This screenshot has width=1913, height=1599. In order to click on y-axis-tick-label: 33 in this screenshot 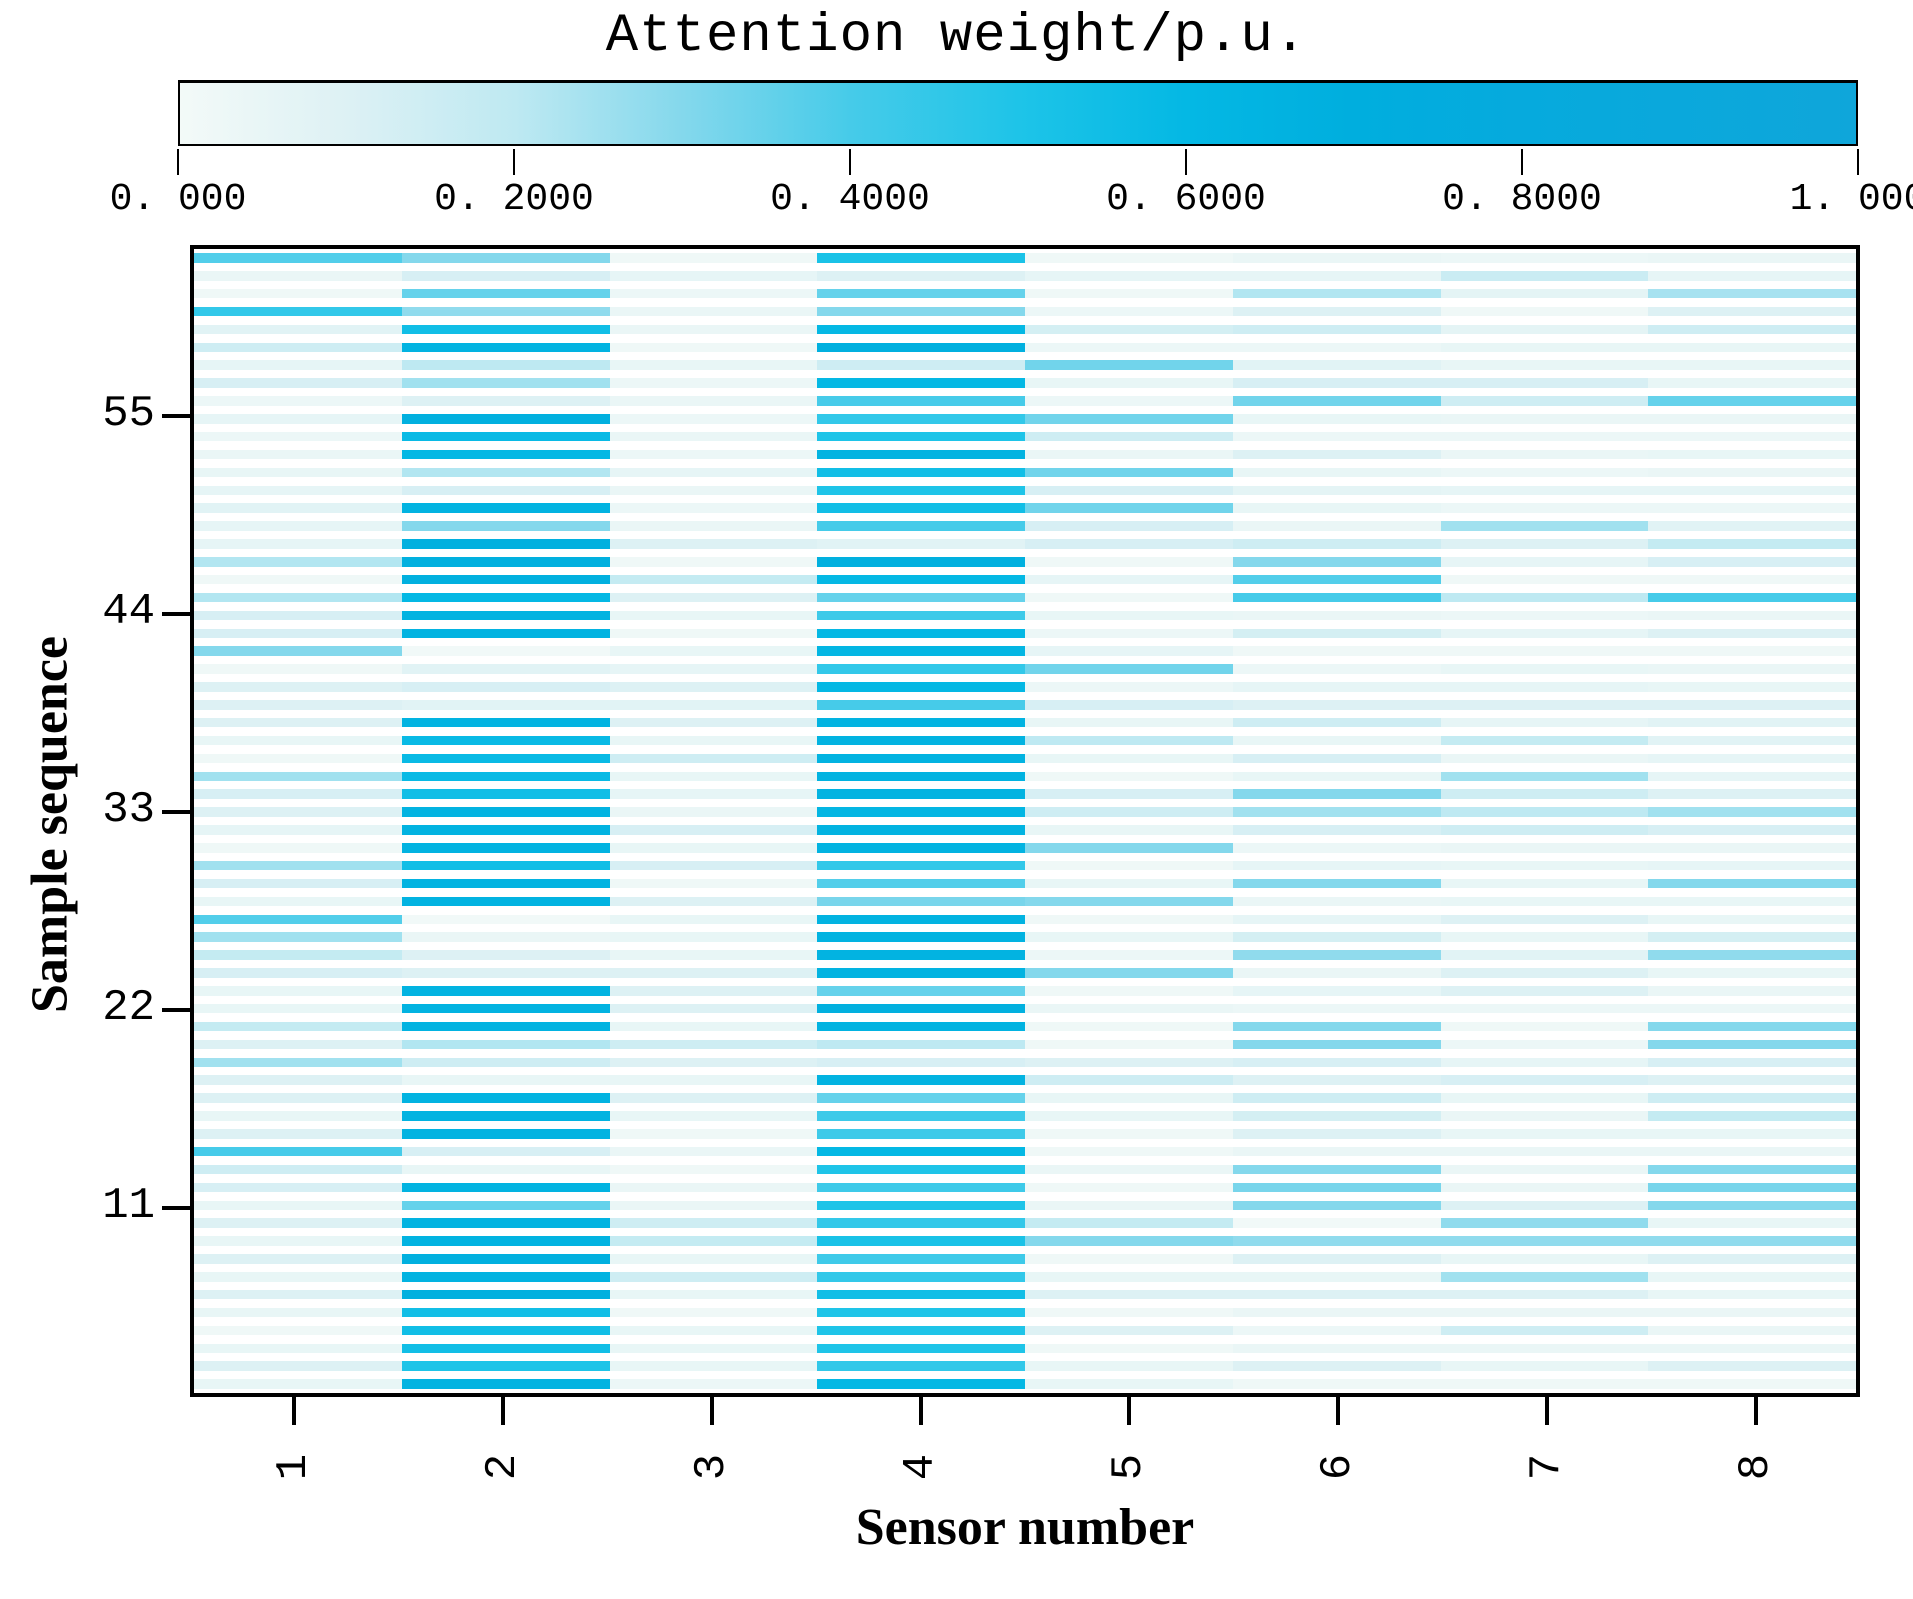, I will do `click(128, 810)`.